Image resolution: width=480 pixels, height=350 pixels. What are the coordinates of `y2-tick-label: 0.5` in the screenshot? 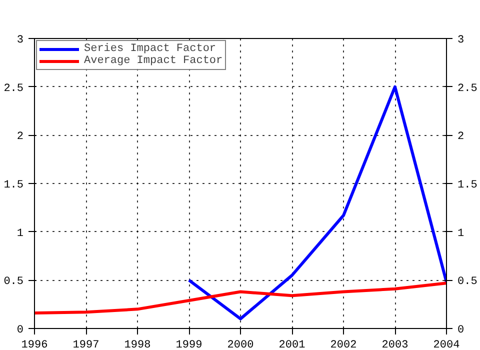 It's located at (468, 282).